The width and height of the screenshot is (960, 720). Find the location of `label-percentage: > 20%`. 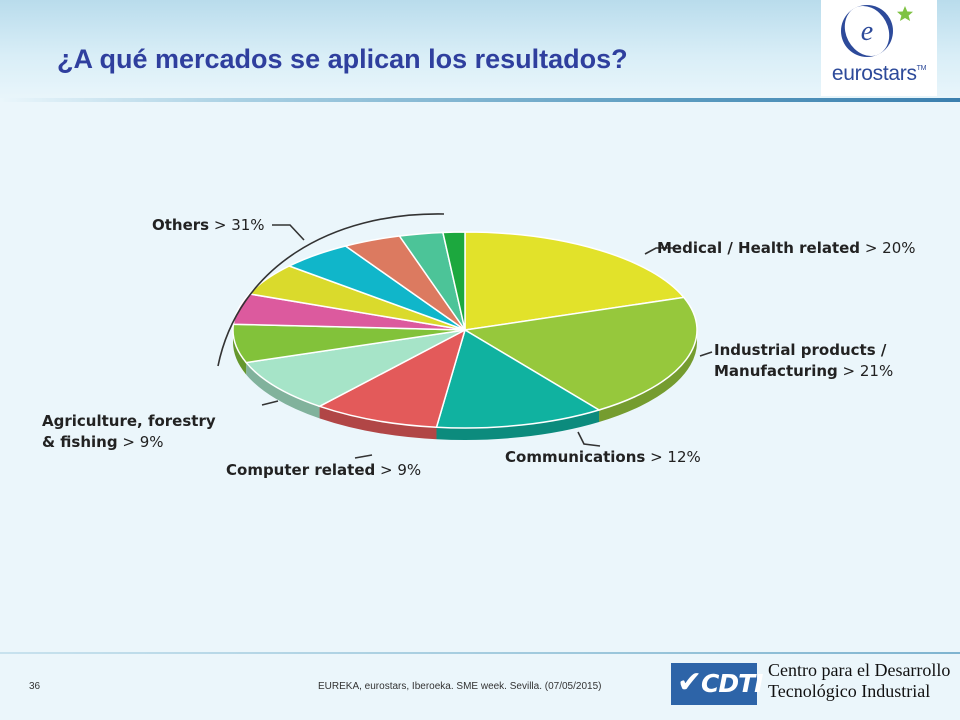

label-percentage: > 20% is located at coordinates (887, 248).